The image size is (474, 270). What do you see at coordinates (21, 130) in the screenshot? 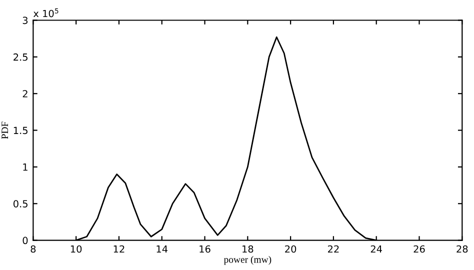
I see `y-tick-label: 1.5` at bounding box center [21, 130].